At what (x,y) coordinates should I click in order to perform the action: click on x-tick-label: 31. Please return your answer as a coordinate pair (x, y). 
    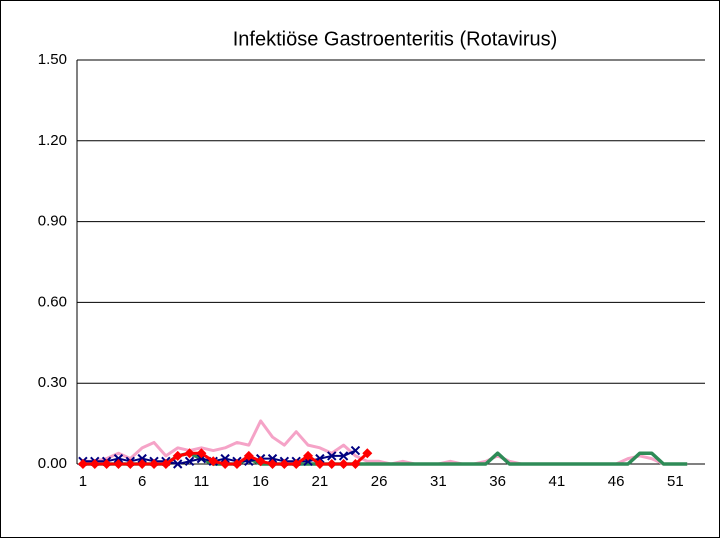
    Looking at the image, I should click on (438, 481).